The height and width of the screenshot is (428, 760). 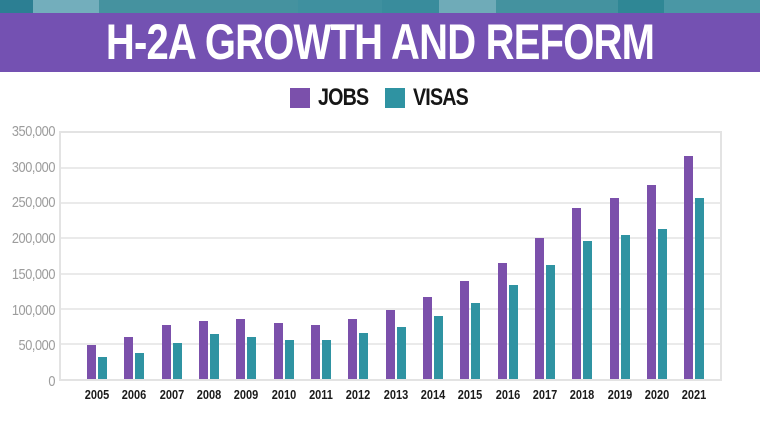 What do you see at coordinates (614, 288) in the screenshot?
I see `bar-jobs-2019` at bounding box center [614, 288].